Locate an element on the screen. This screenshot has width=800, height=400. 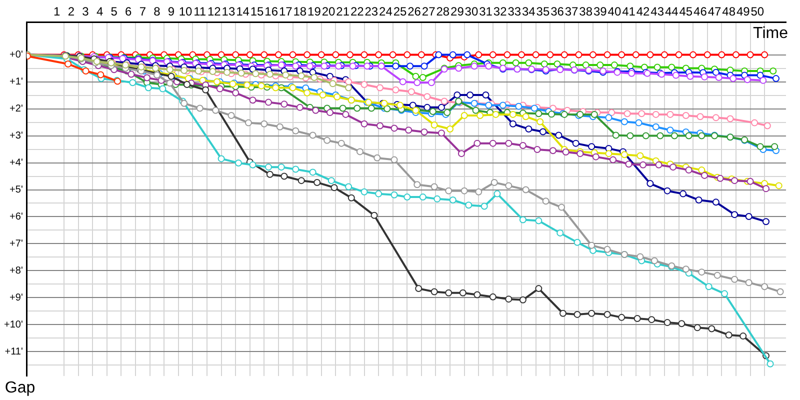
x-tick-label: 49 is located at coordinates (743, 11).